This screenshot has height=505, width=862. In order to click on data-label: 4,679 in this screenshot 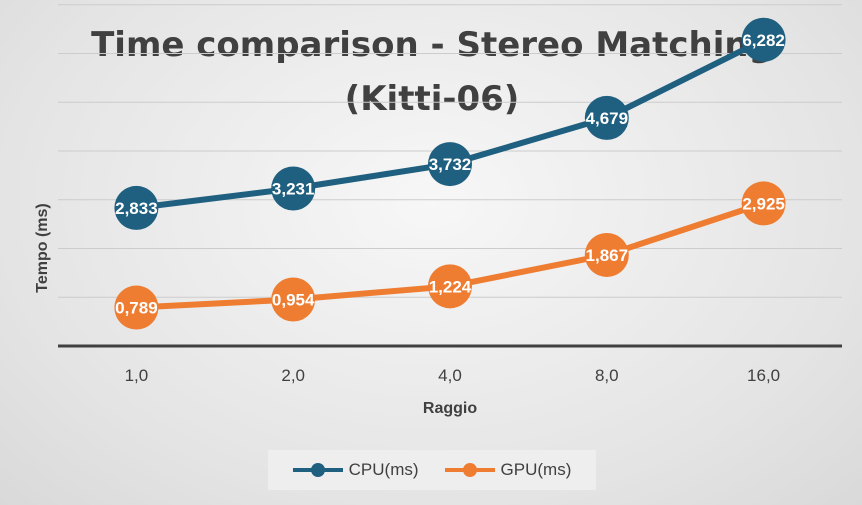, I will do `click(607, 118)`.